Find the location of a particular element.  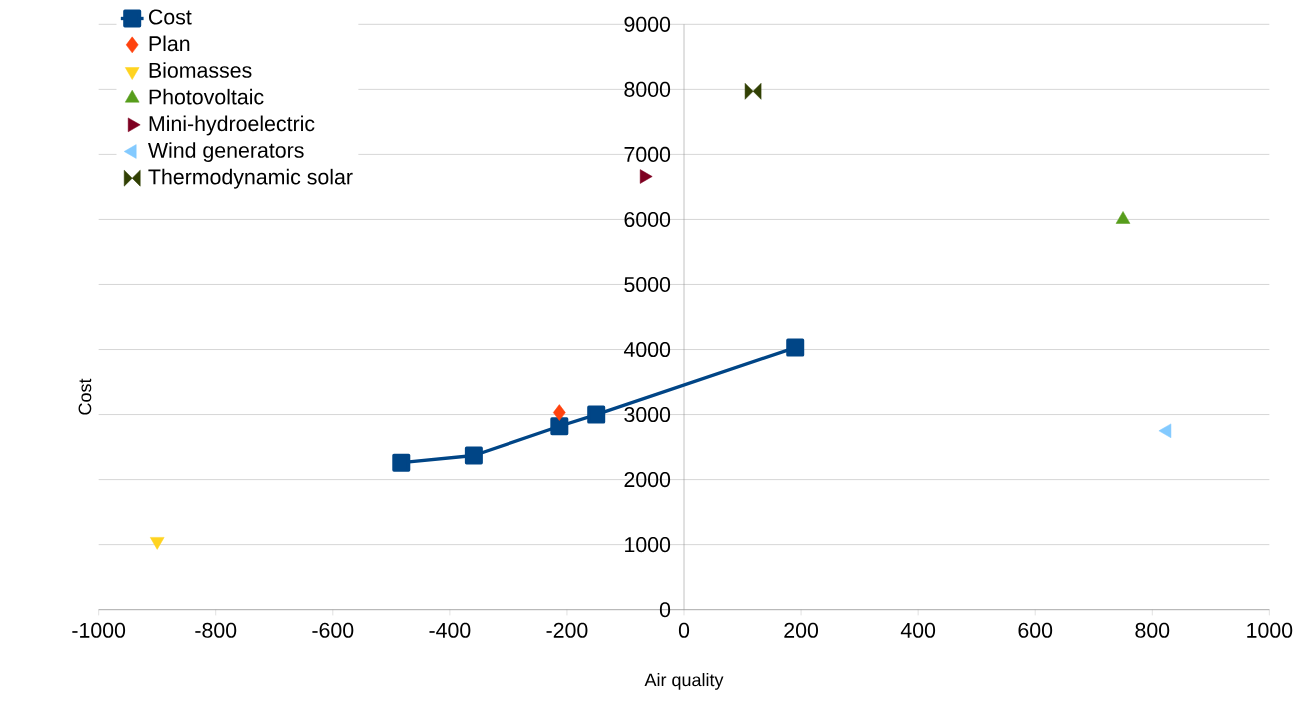

x-tick-label: -200 is located at coordinates (567, 630).